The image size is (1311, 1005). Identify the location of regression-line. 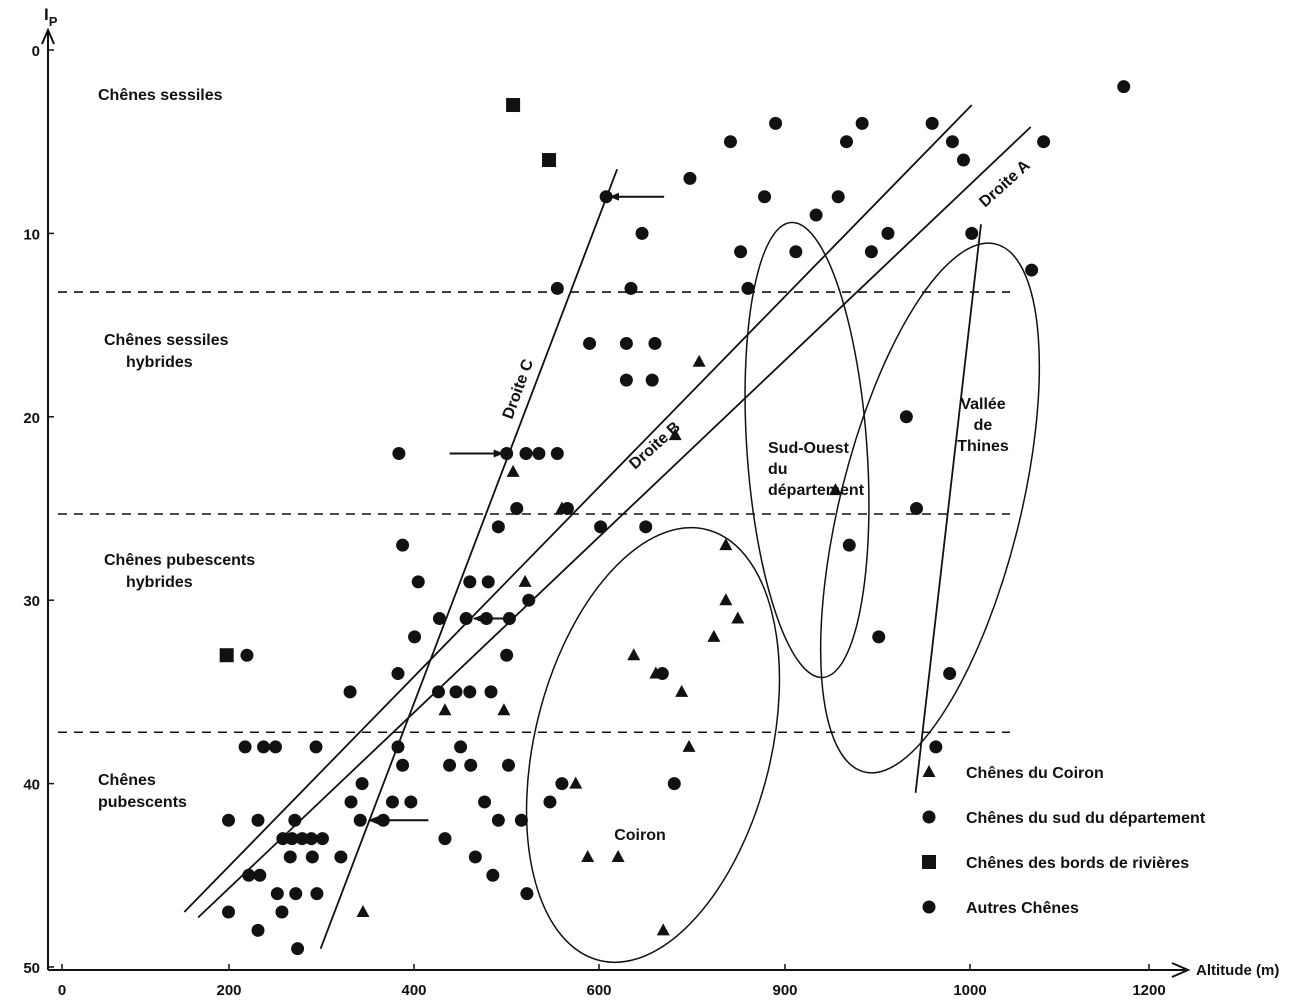
(948, 508).